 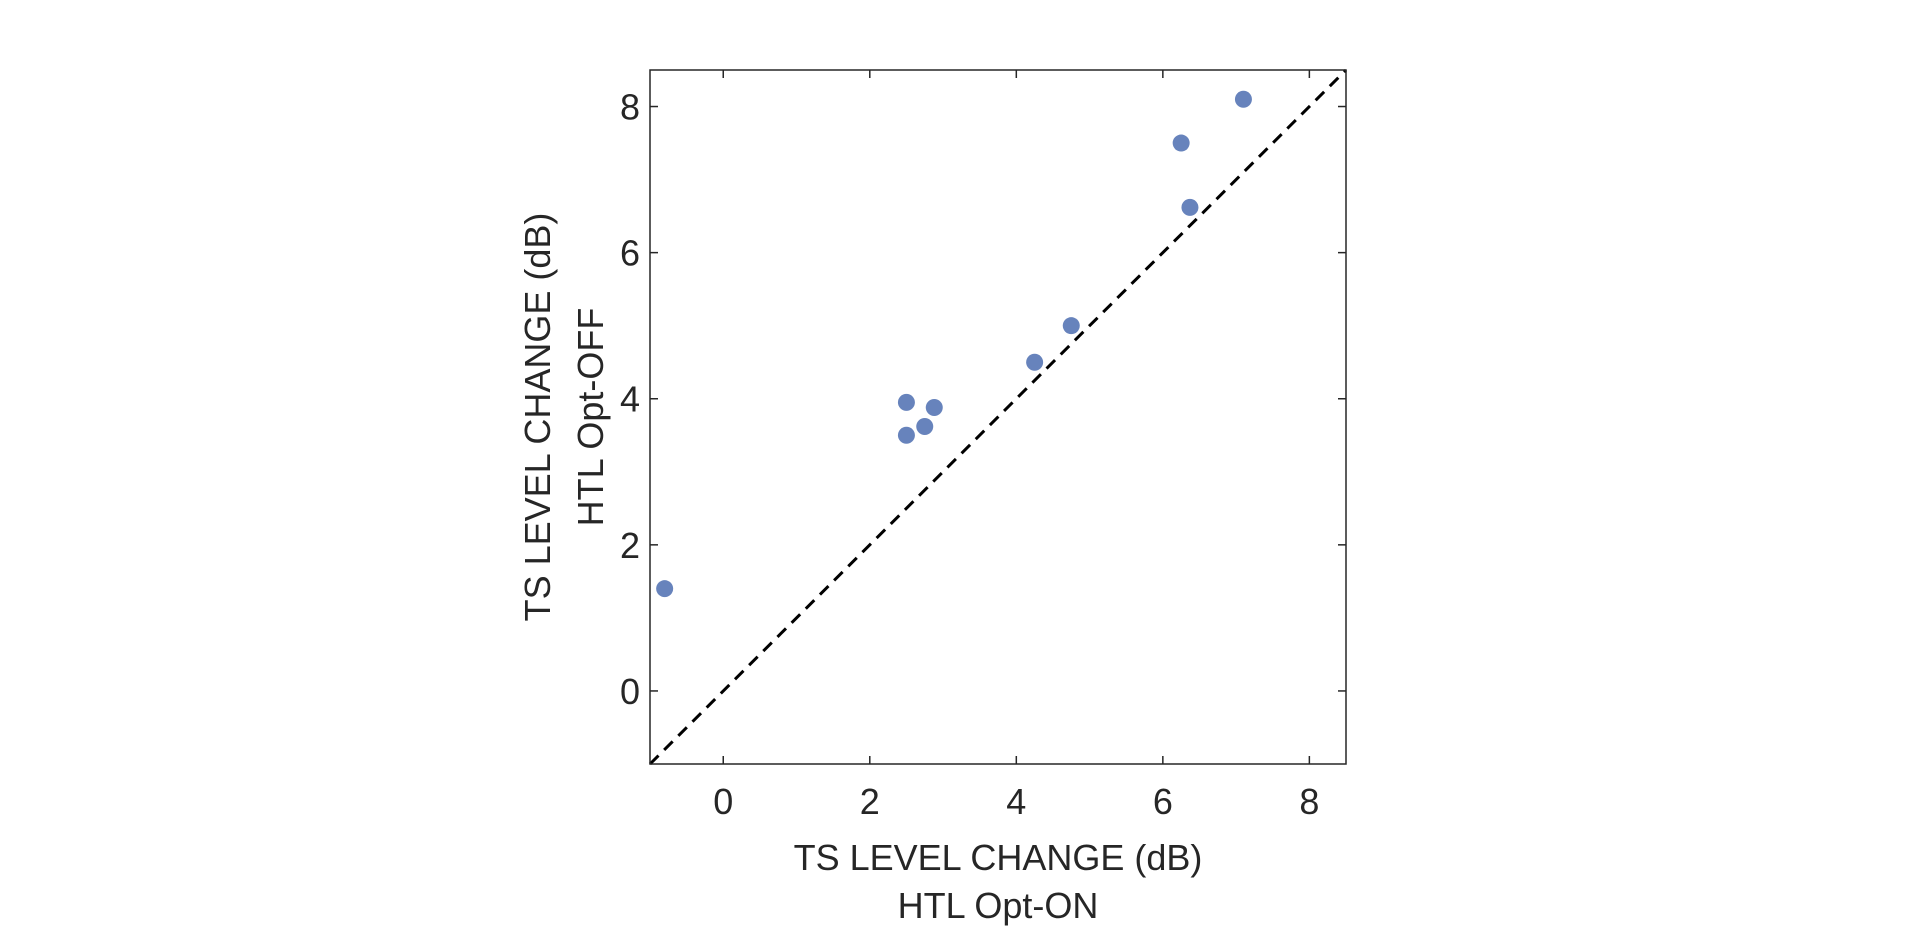 What do you see at coordinates (590, 417) in the screenshot?
I see `y-axis-label-line2: HTL Opt-OFF` at bounding box center [590, 417].